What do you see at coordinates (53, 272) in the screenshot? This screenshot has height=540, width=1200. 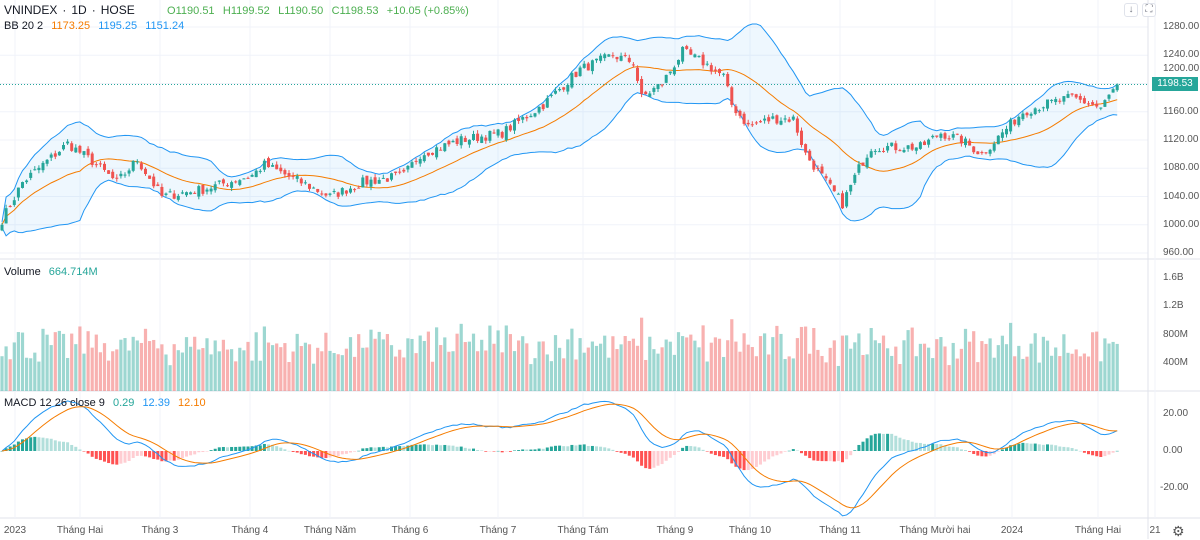 I see `volume-legend: Volume 664.714M` at bounding box center [53, 272].